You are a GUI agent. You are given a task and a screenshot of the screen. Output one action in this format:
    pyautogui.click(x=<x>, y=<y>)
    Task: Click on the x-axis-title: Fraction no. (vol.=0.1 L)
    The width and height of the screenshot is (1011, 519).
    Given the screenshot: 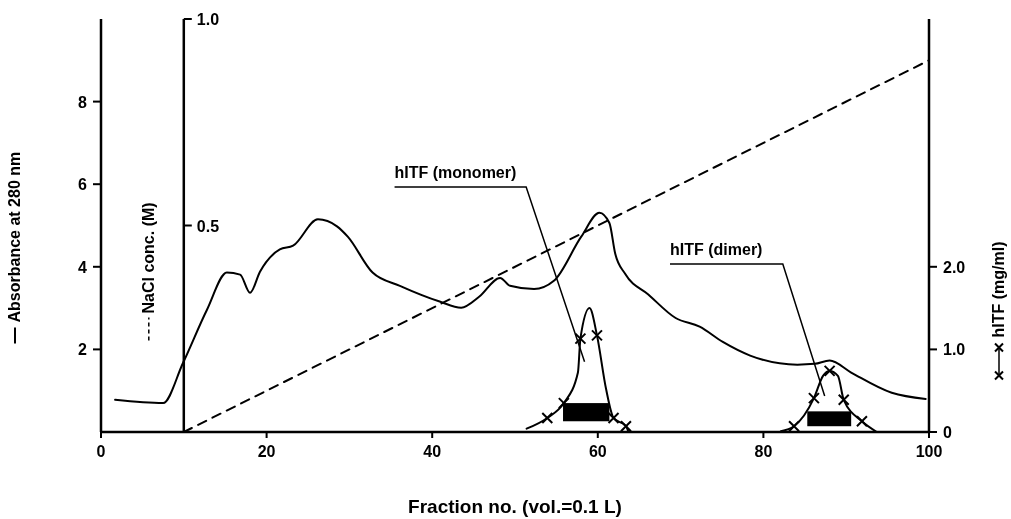 What is the action you would take?
    pyautogui.click(x=515, y=506)
    